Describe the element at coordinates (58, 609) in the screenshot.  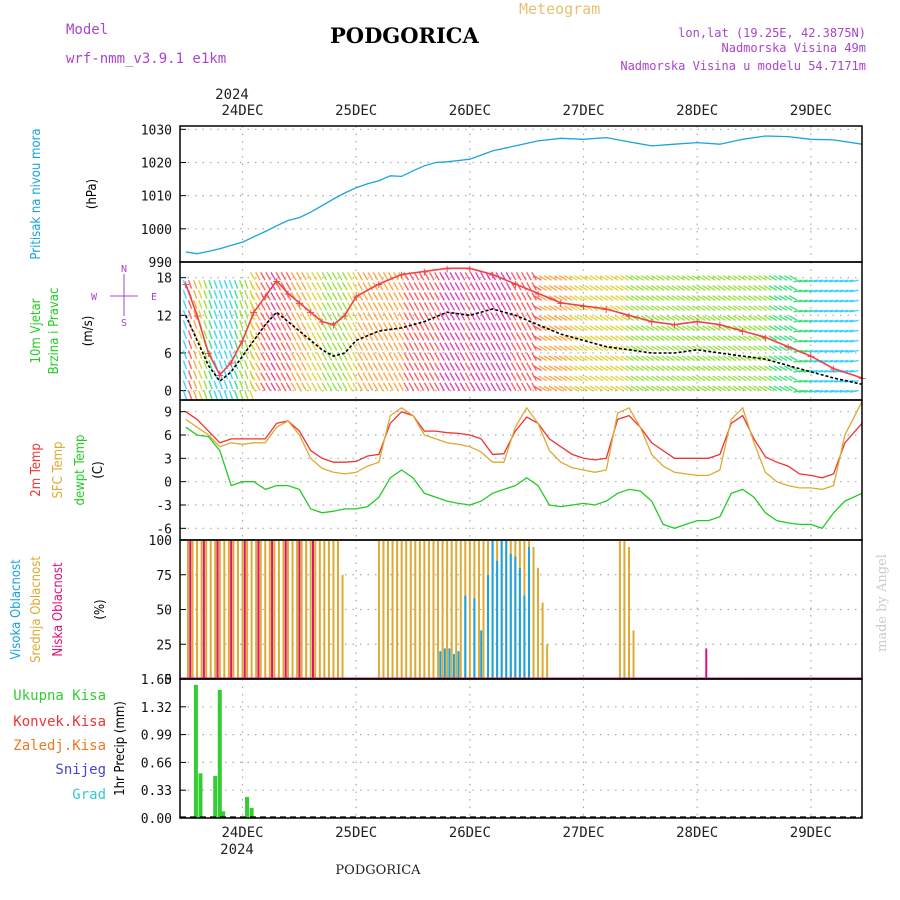
I see `y-axis-label: Niska Oblacnost` at that location.